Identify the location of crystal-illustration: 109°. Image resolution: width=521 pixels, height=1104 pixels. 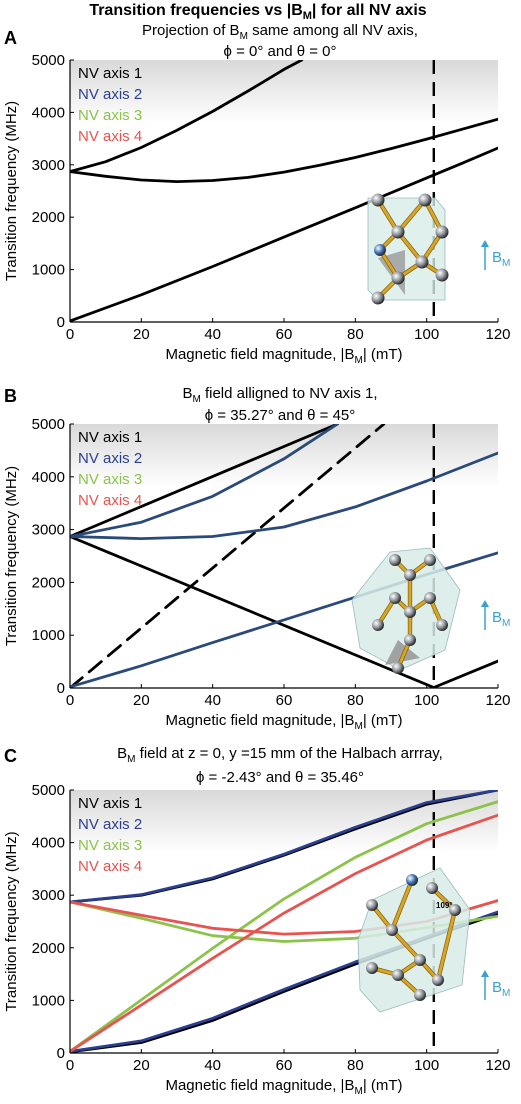
(414, 940).